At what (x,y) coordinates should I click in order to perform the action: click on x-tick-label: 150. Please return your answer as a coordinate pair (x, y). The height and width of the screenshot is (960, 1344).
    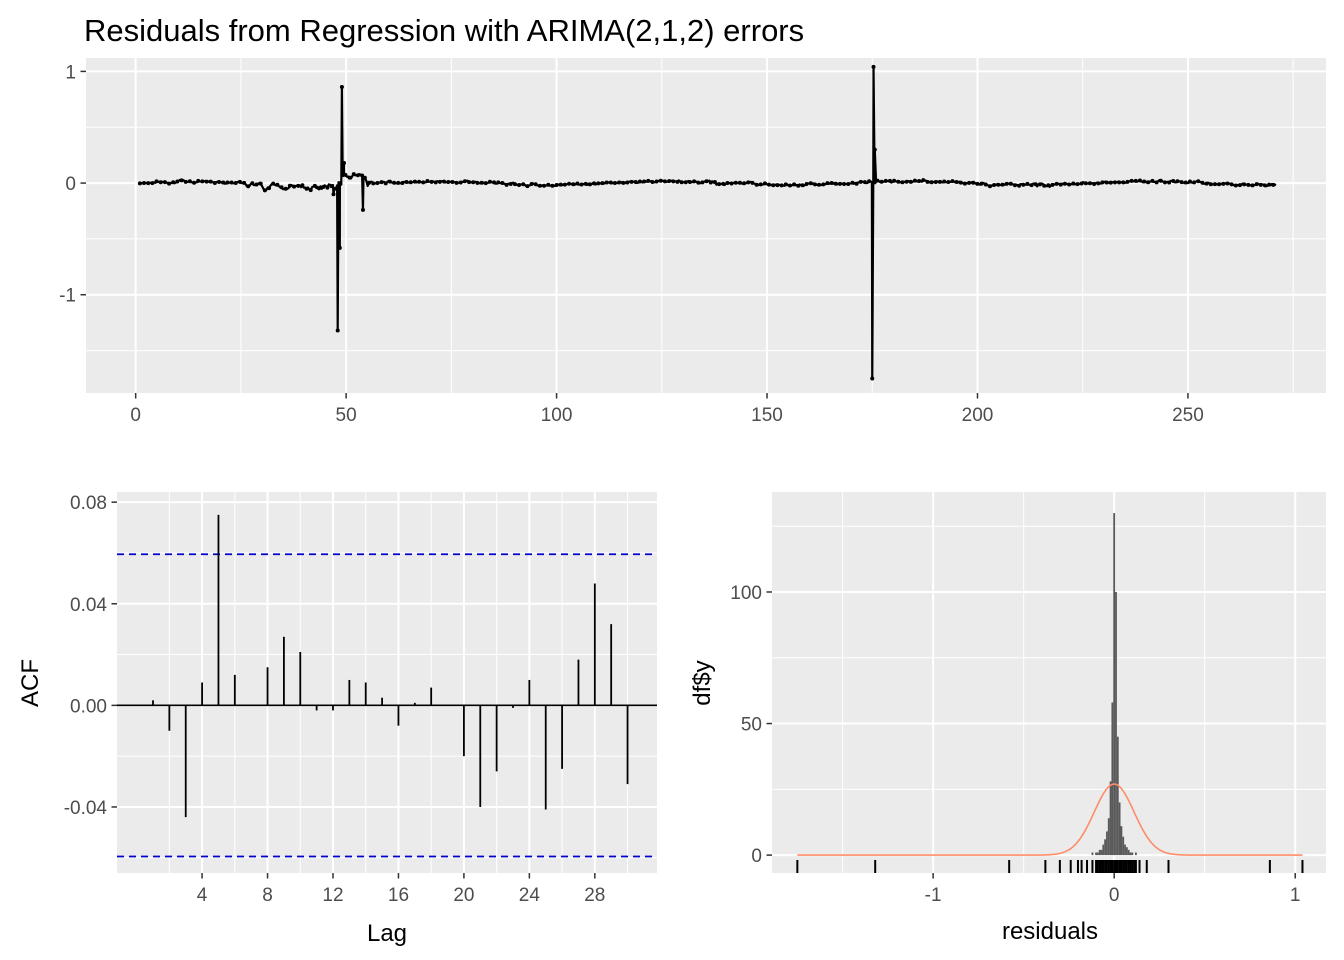
    Looking at the image, I should click on (767, 415).